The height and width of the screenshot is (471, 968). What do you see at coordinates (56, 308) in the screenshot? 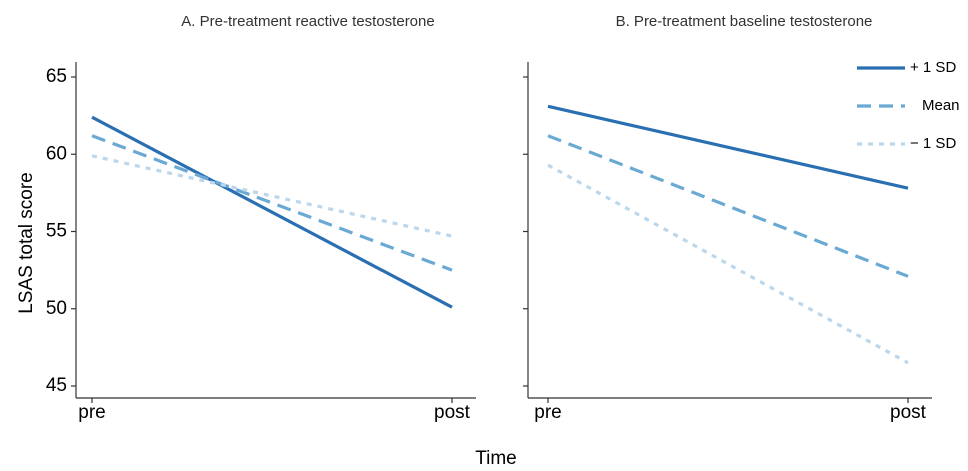
I see `y-tick-label: 50` at bounding box center [56, 308].